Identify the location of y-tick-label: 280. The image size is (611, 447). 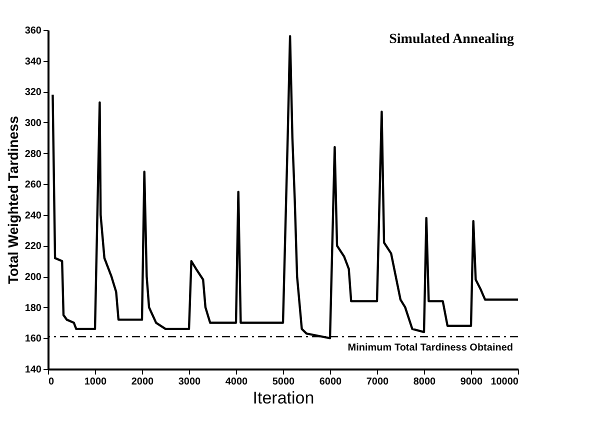
(33, 154).